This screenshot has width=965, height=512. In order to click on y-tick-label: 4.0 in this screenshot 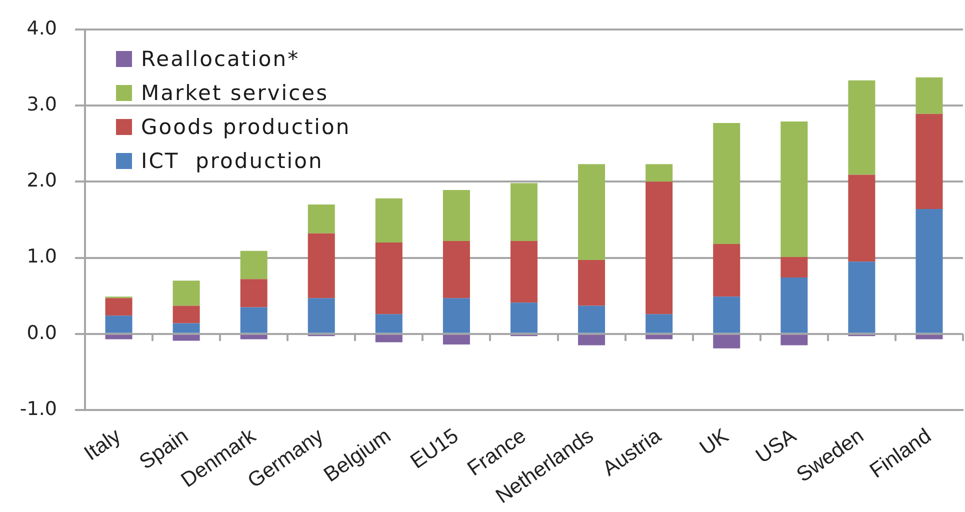, I will do `click(41, 28)`.